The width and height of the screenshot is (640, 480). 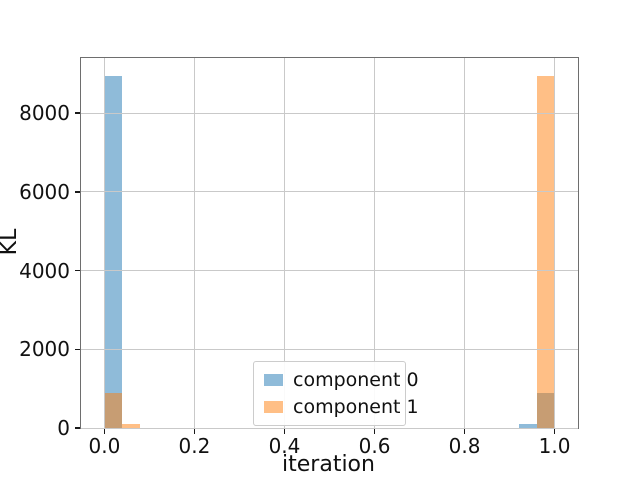 What do you see at coordinates (554, 446) in the screenshot?
I see `x-tick-label: 1.0` at bounding box center [554, 446].